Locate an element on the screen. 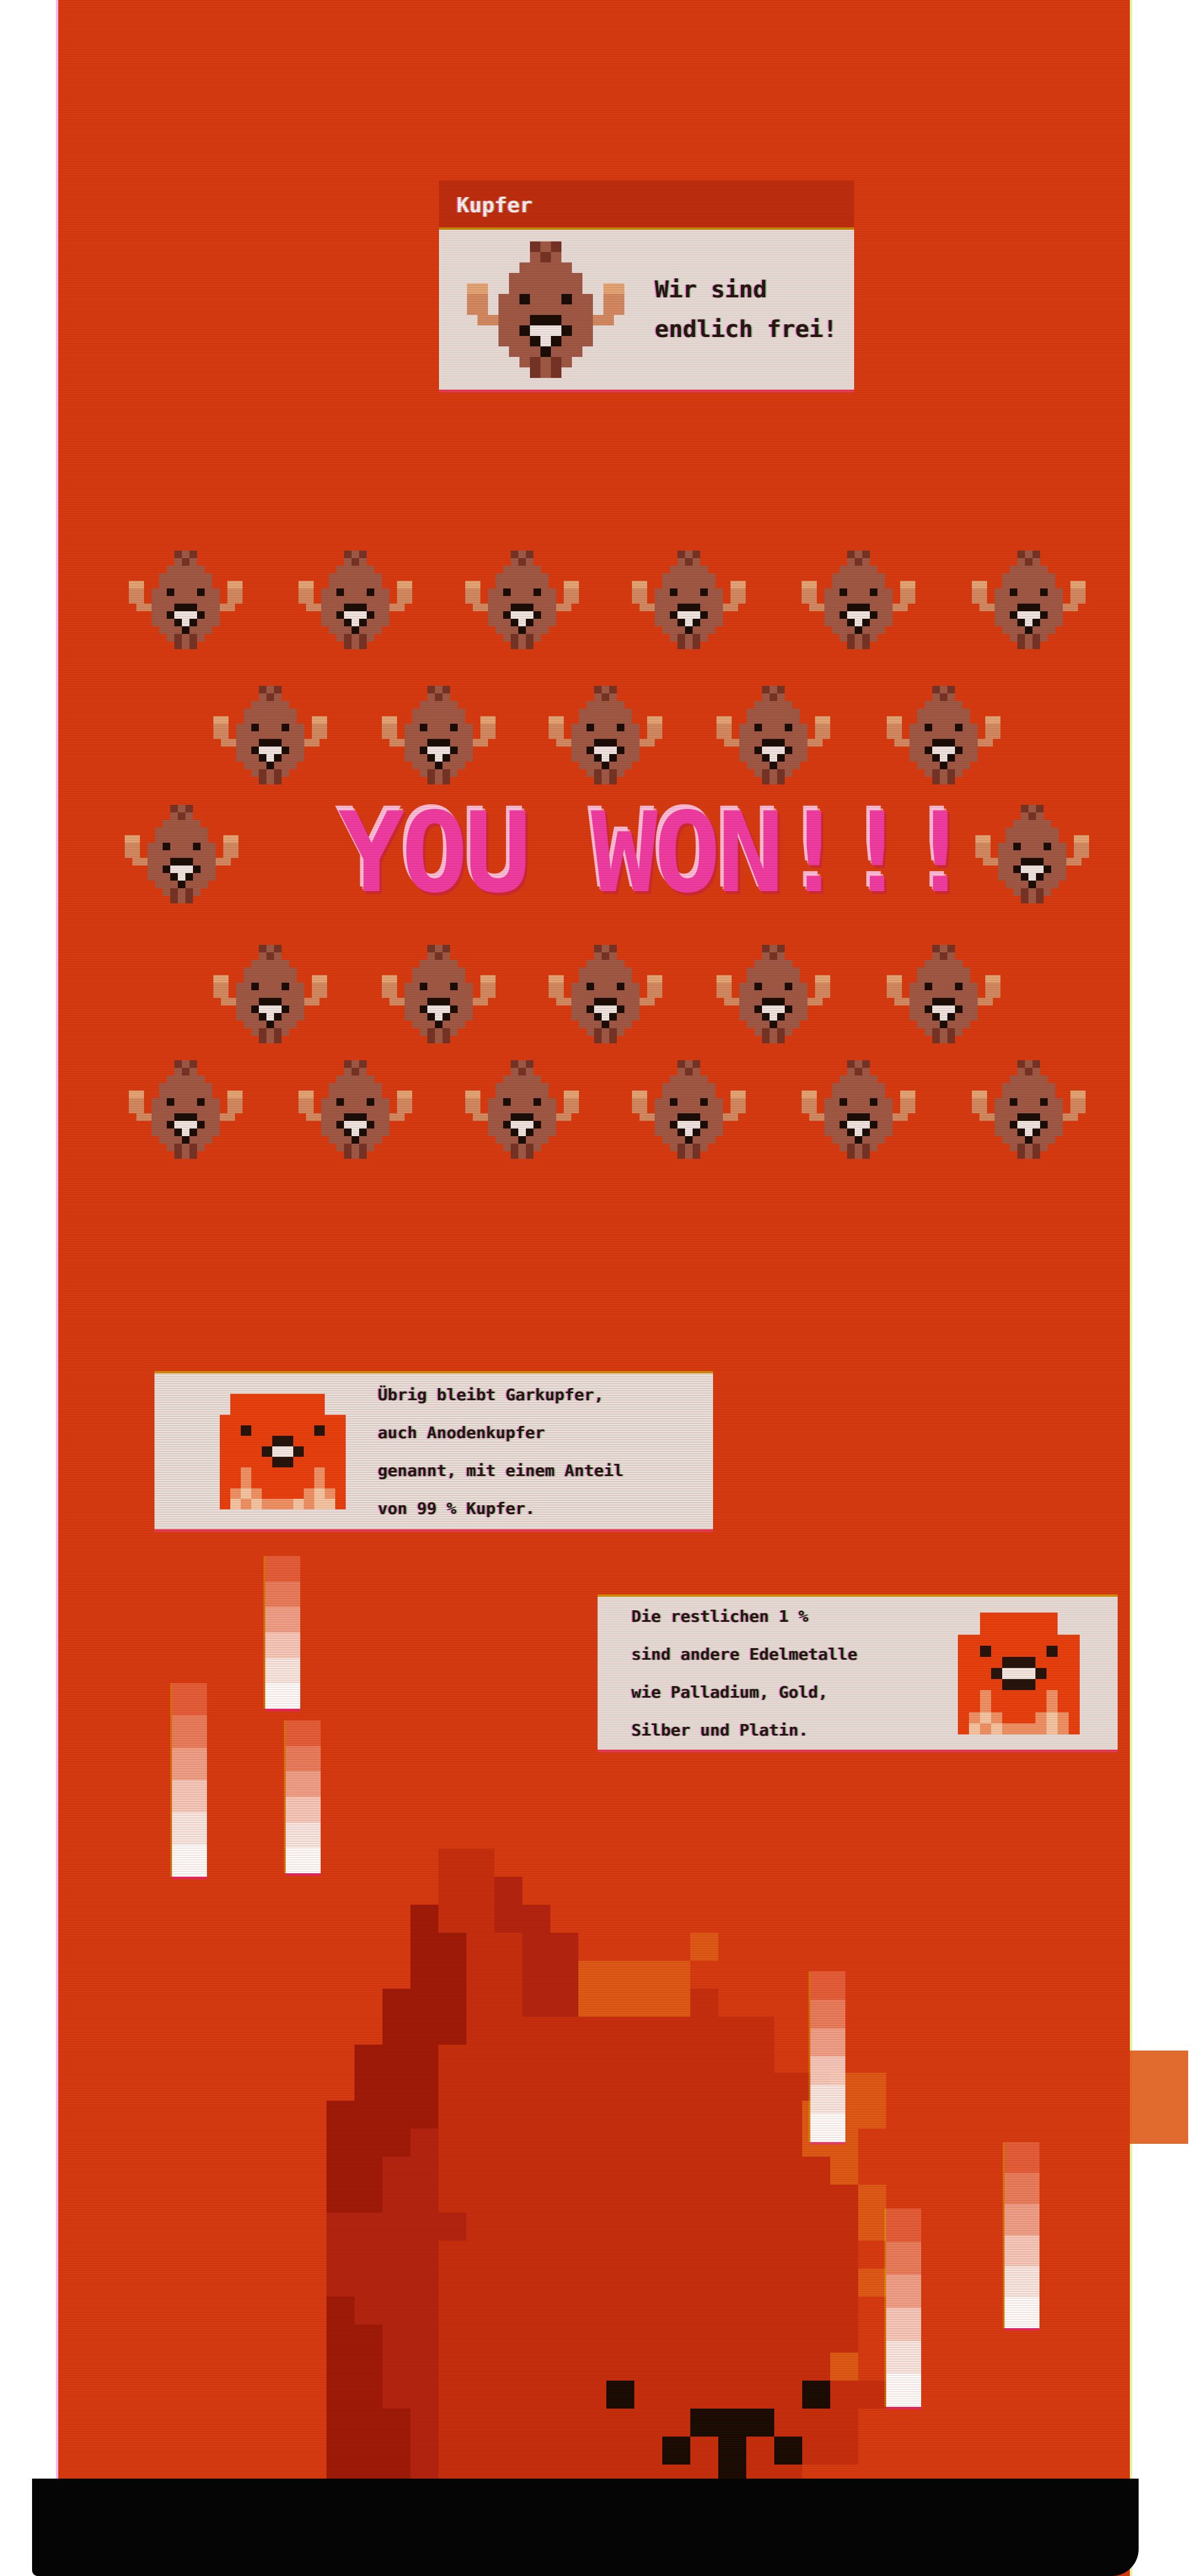  infobox-line: Übrig bleibt Garkupfer, is located at coordinates (491, 1394).